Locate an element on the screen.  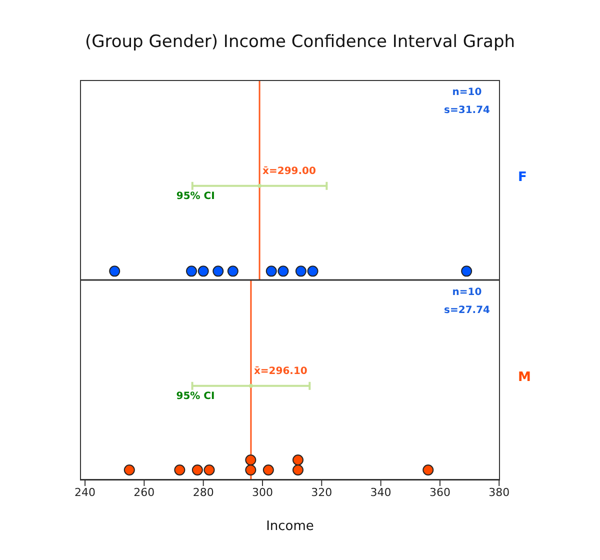
annotation: n=10 is located at coordinates (467, 293).